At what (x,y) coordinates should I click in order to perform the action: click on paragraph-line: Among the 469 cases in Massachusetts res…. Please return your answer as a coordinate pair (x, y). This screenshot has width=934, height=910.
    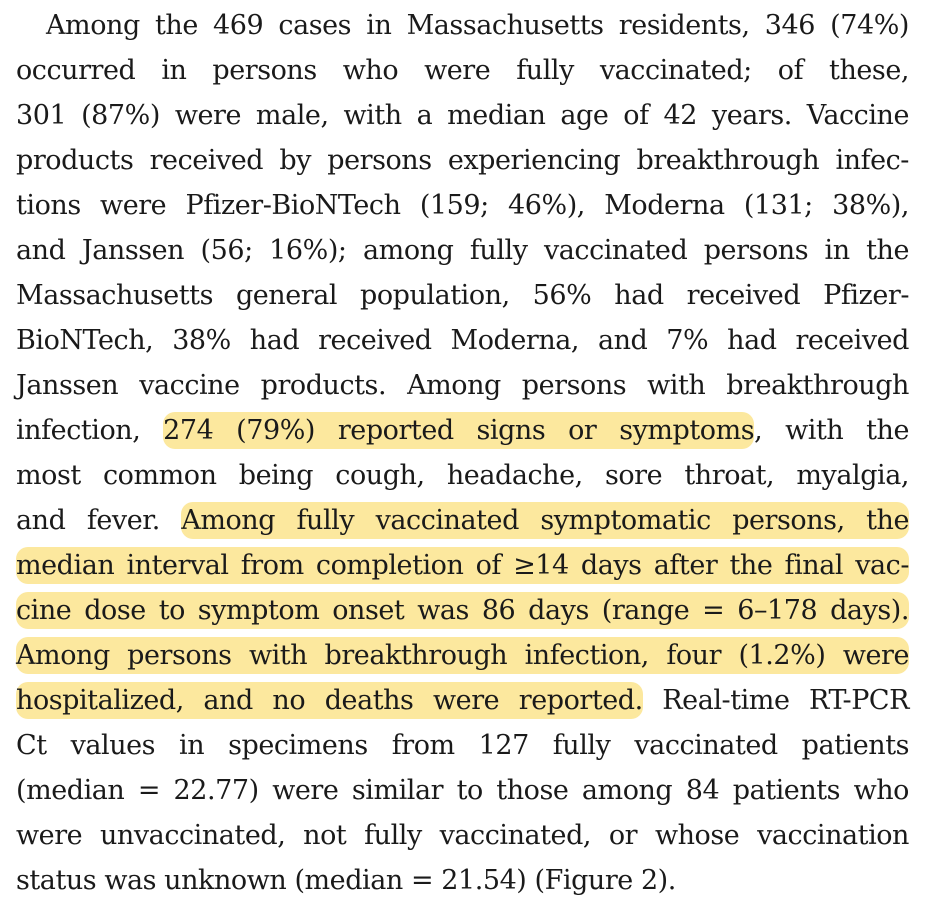
    Looking at the image, I should click on (477, 27).